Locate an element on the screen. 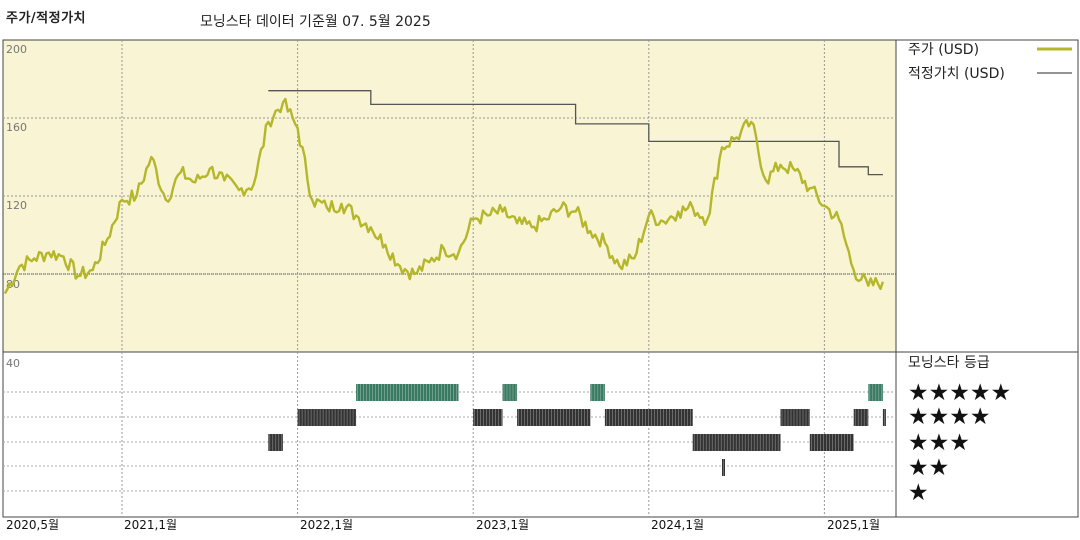 This screenshot has width=1080, height=540. rating-row-5-stars: ★★★★★ is located at coordinates (959, 393).